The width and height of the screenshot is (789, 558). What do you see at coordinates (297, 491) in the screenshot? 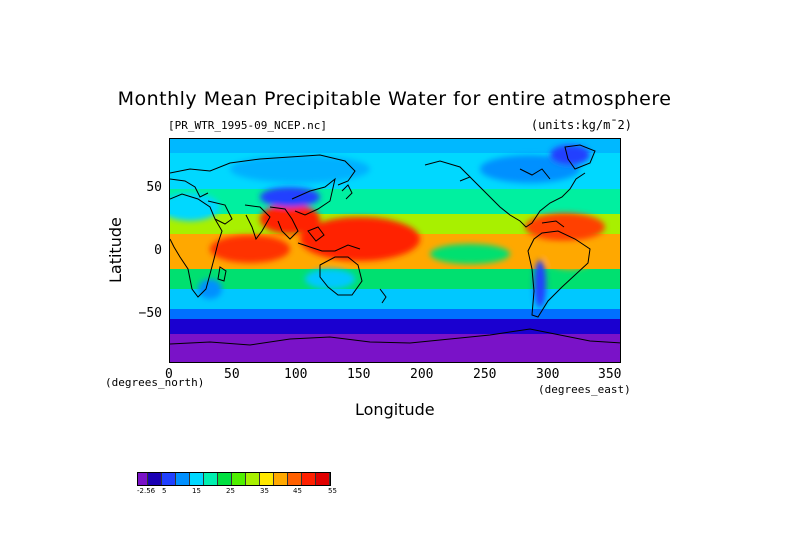
I see `colorbar-tick-label: 45` at bounding box center [297, 491].